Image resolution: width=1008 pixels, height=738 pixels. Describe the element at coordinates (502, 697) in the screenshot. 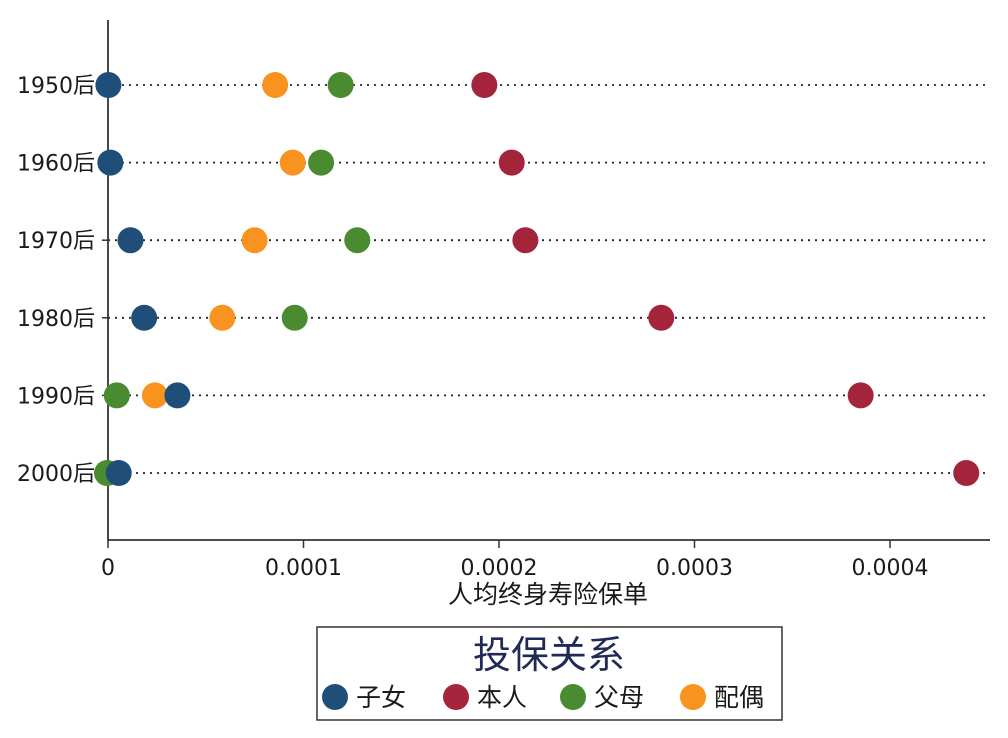

I see `legend-label: 本人` at that location.